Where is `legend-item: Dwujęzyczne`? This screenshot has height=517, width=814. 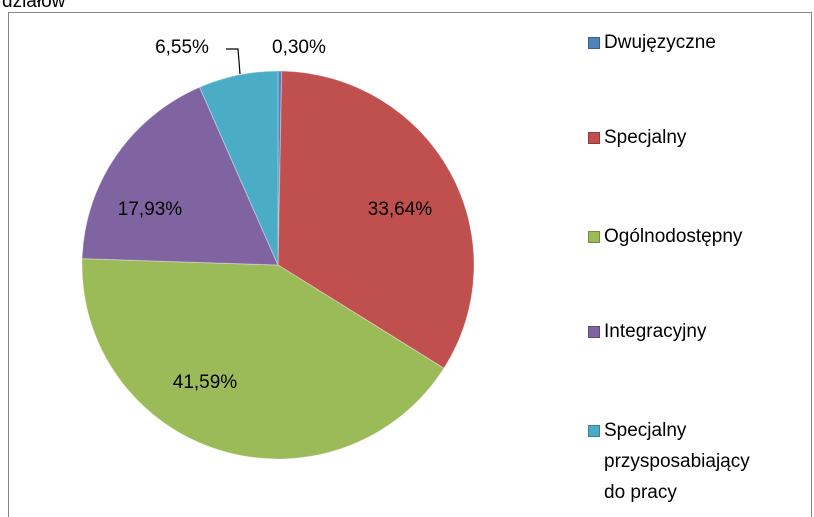
legend-item: Dwujęzyczne is located at coordinates (688, 42).